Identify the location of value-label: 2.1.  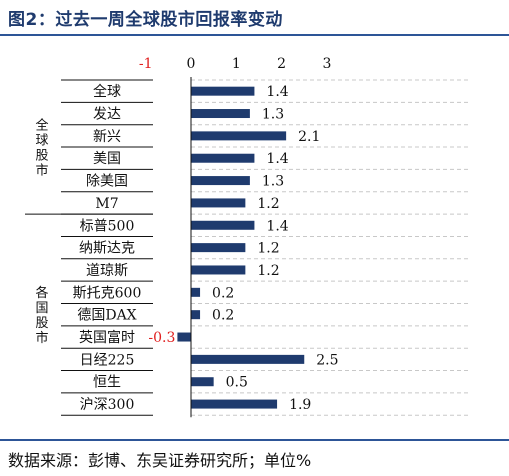
(309, 137).